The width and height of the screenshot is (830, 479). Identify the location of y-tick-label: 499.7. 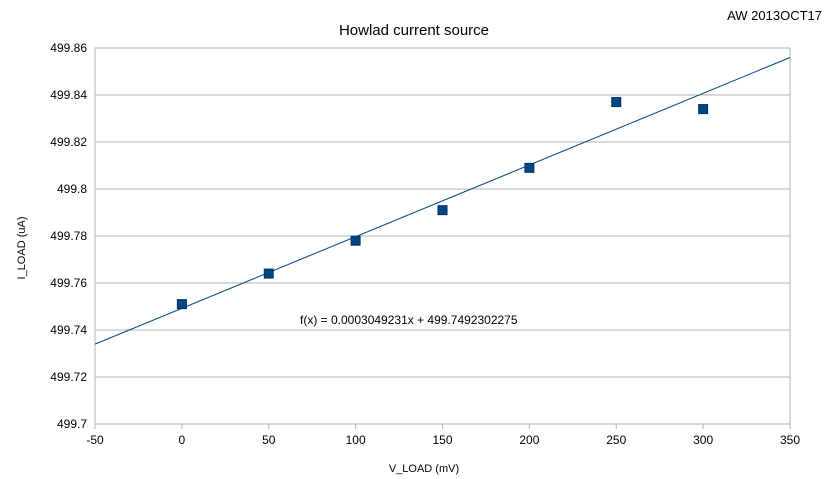
(72, 424).